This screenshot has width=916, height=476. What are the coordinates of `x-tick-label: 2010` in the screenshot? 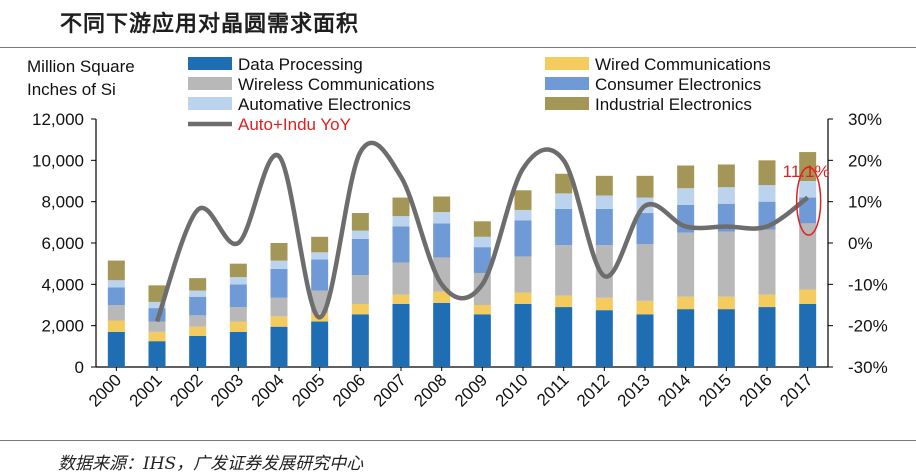 It's located at (512, 390).